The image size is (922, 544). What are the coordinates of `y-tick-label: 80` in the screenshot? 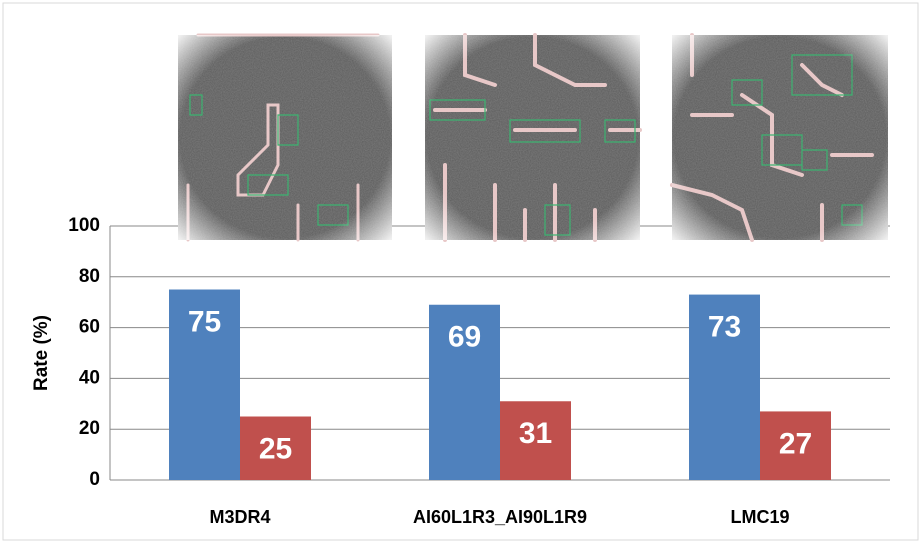 It's located at (89, 276).